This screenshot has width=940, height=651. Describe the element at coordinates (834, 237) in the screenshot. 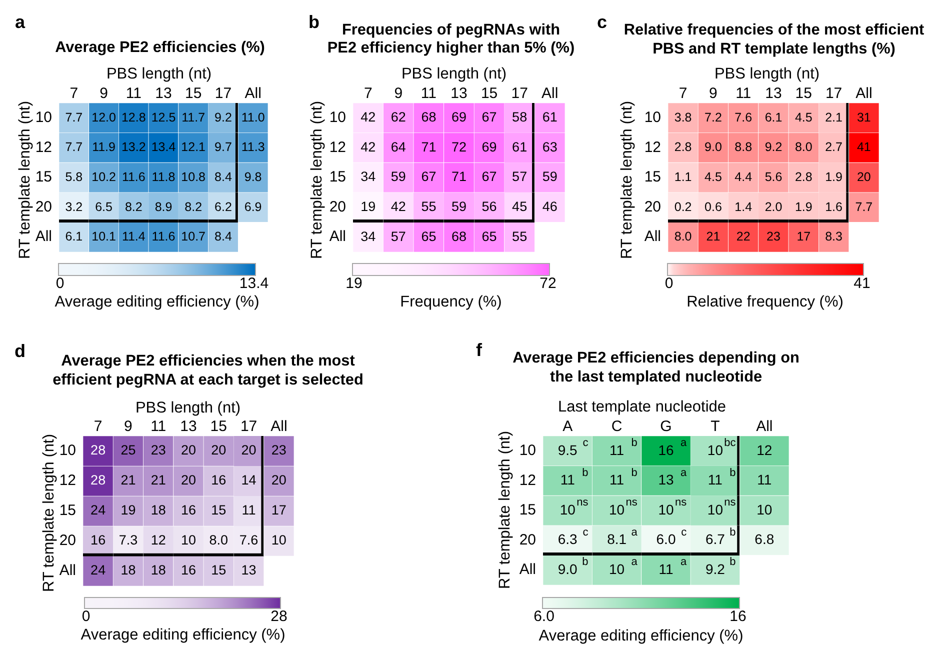

I see `data-label: 8.3` at that location.